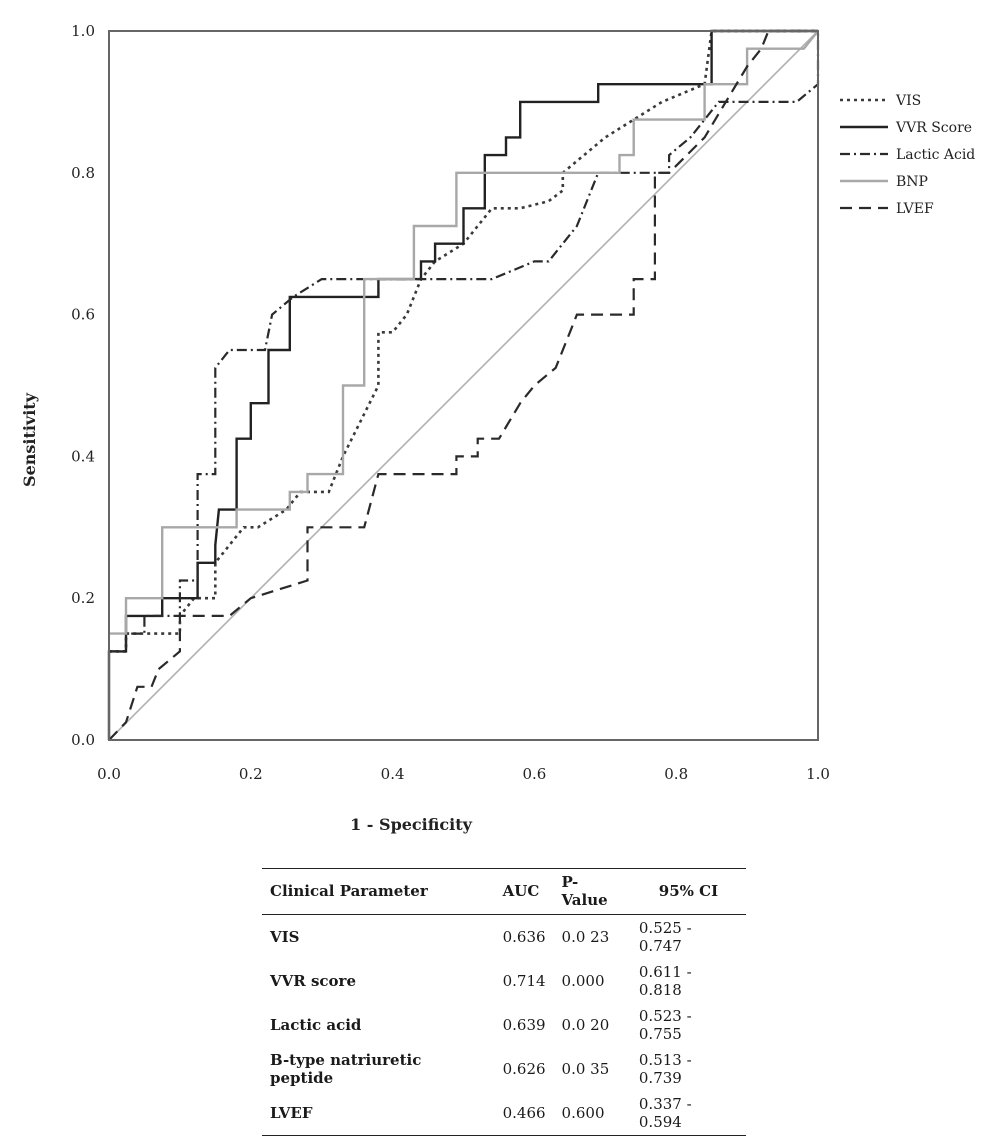 The height and width of the screenshot is (1136, 1000). I want to click on legend: VIS VVR Score Lactic Acid BNP LVEF, so click(907, 155).